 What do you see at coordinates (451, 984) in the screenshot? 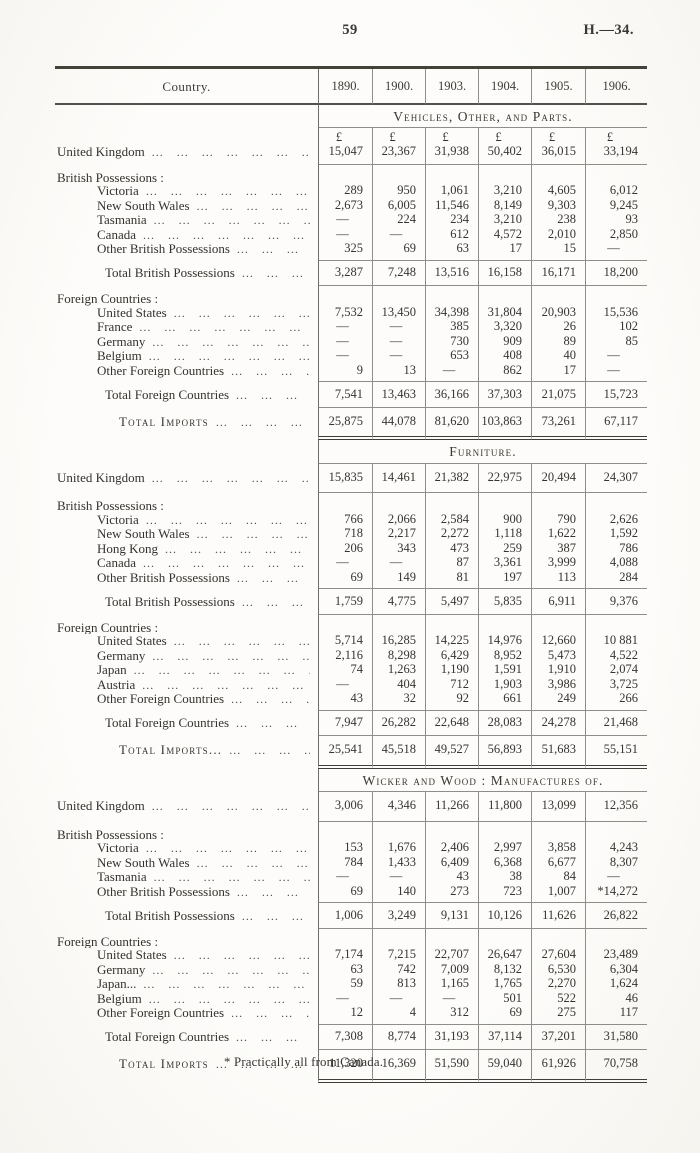
I see `value-cell: 1,165` at bounding box center [451, 984].